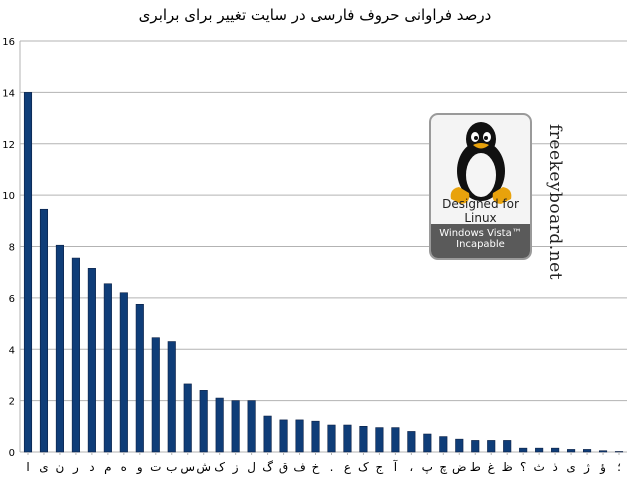 This screenshot has height=481, width=630. I want to click on x-tick-label: ظ, so click(507, 467).